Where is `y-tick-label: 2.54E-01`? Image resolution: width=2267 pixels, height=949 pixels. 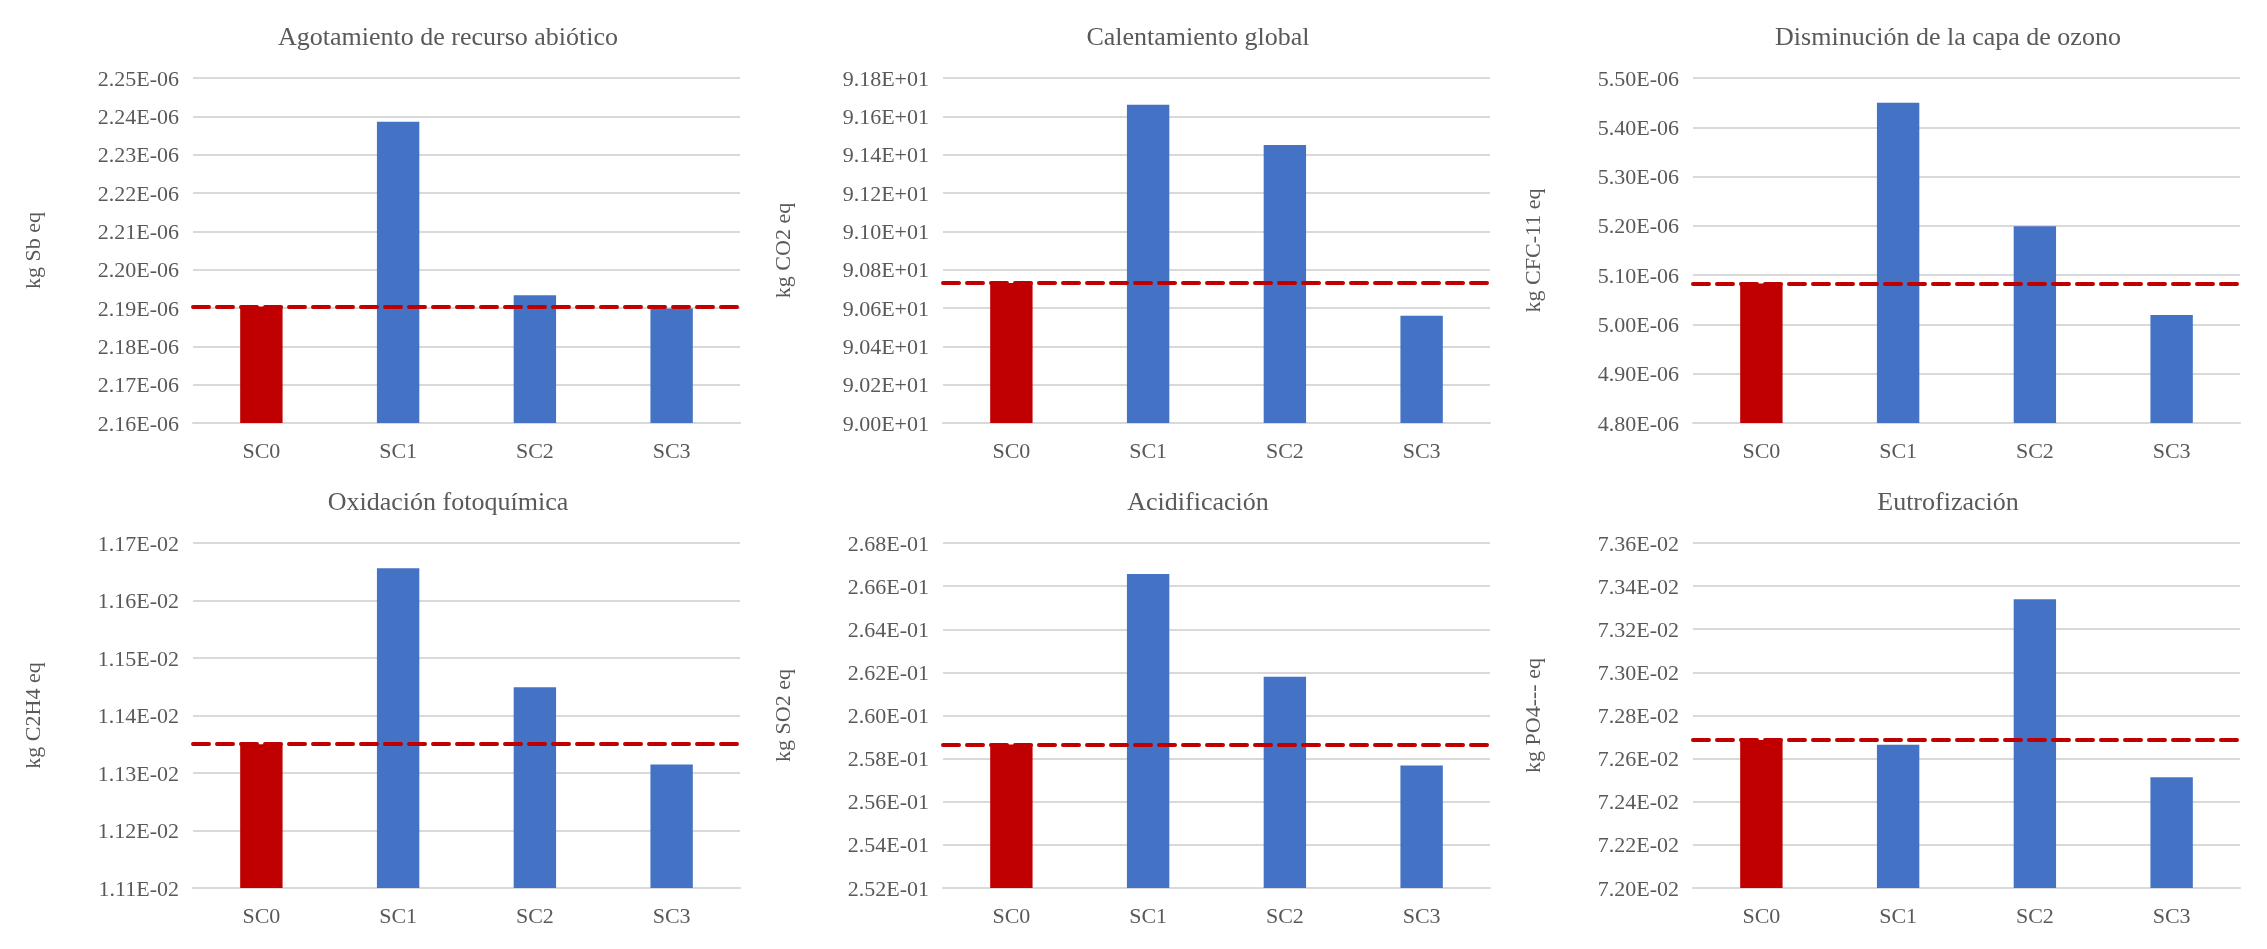
y-tick-label: 2.54E-01 is located at coordinates (888, 845).